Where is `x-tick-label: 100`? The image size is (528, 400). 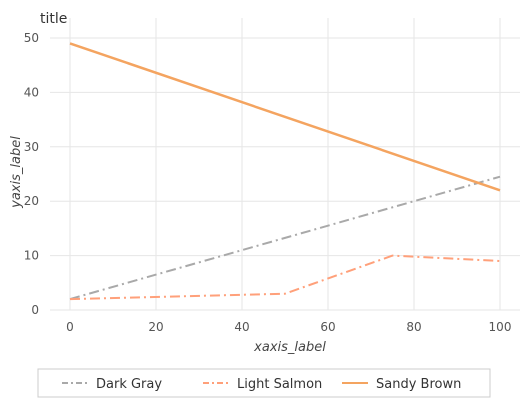 x-tick-label: 100 is located at coordinates (500, 327).